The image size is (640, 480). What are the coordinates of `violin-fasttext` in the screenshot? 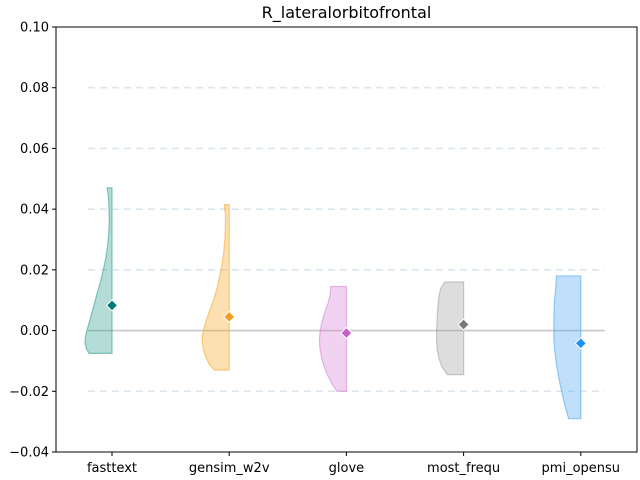 It's located at (98, 270).